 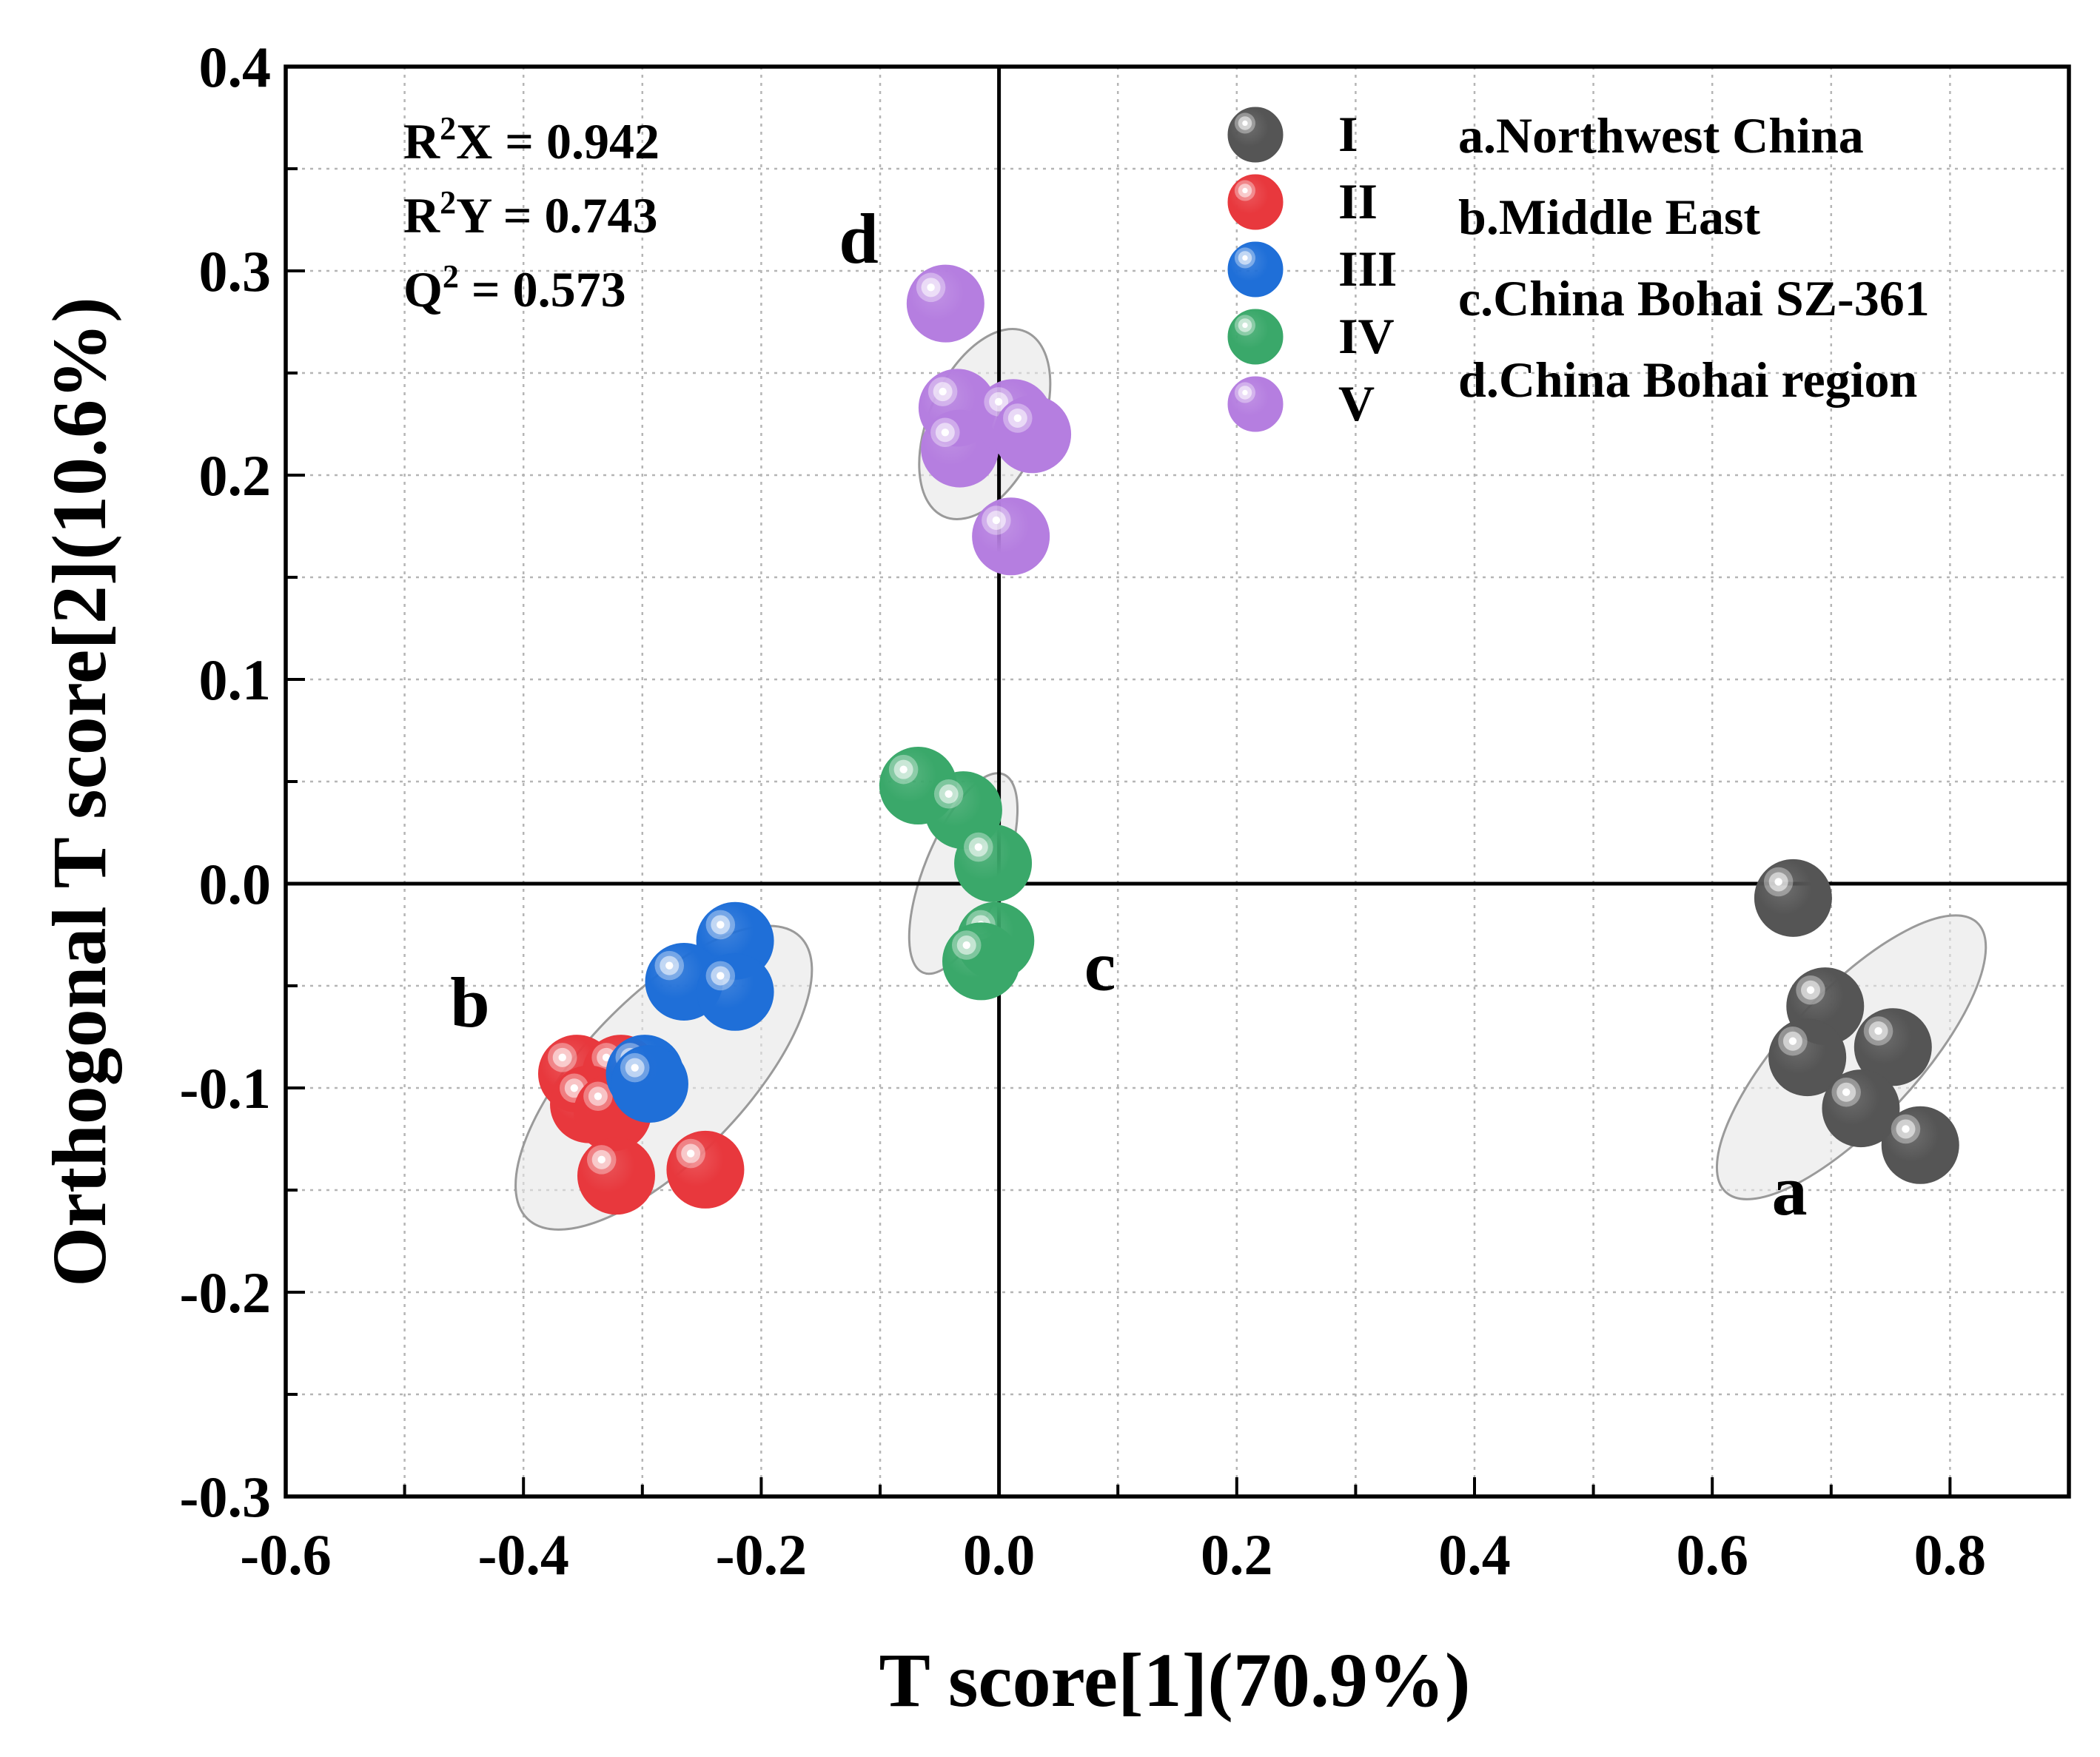 What do you see at coordinates (1358, 201) in the screenshot?
I see `legend-series-label: II` at bounding box center [1358, 201].